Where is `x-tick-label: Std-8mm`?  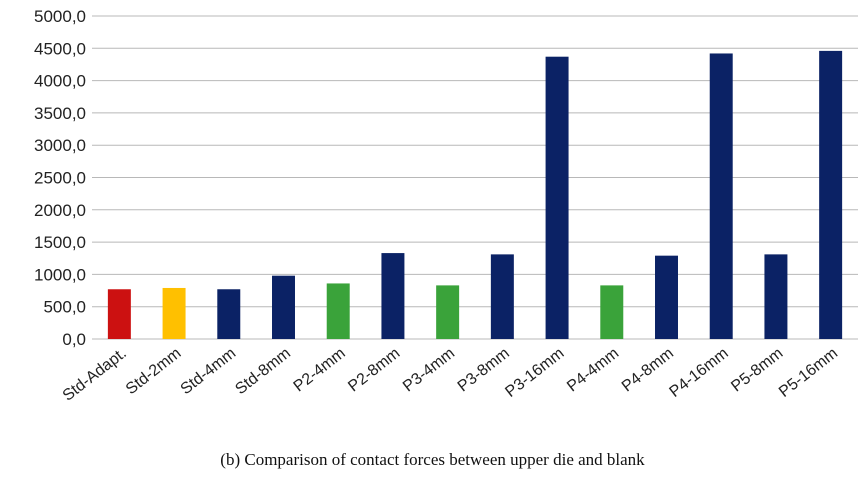 x-tick-label: Std-8mm is located at coordinates (263, 371).